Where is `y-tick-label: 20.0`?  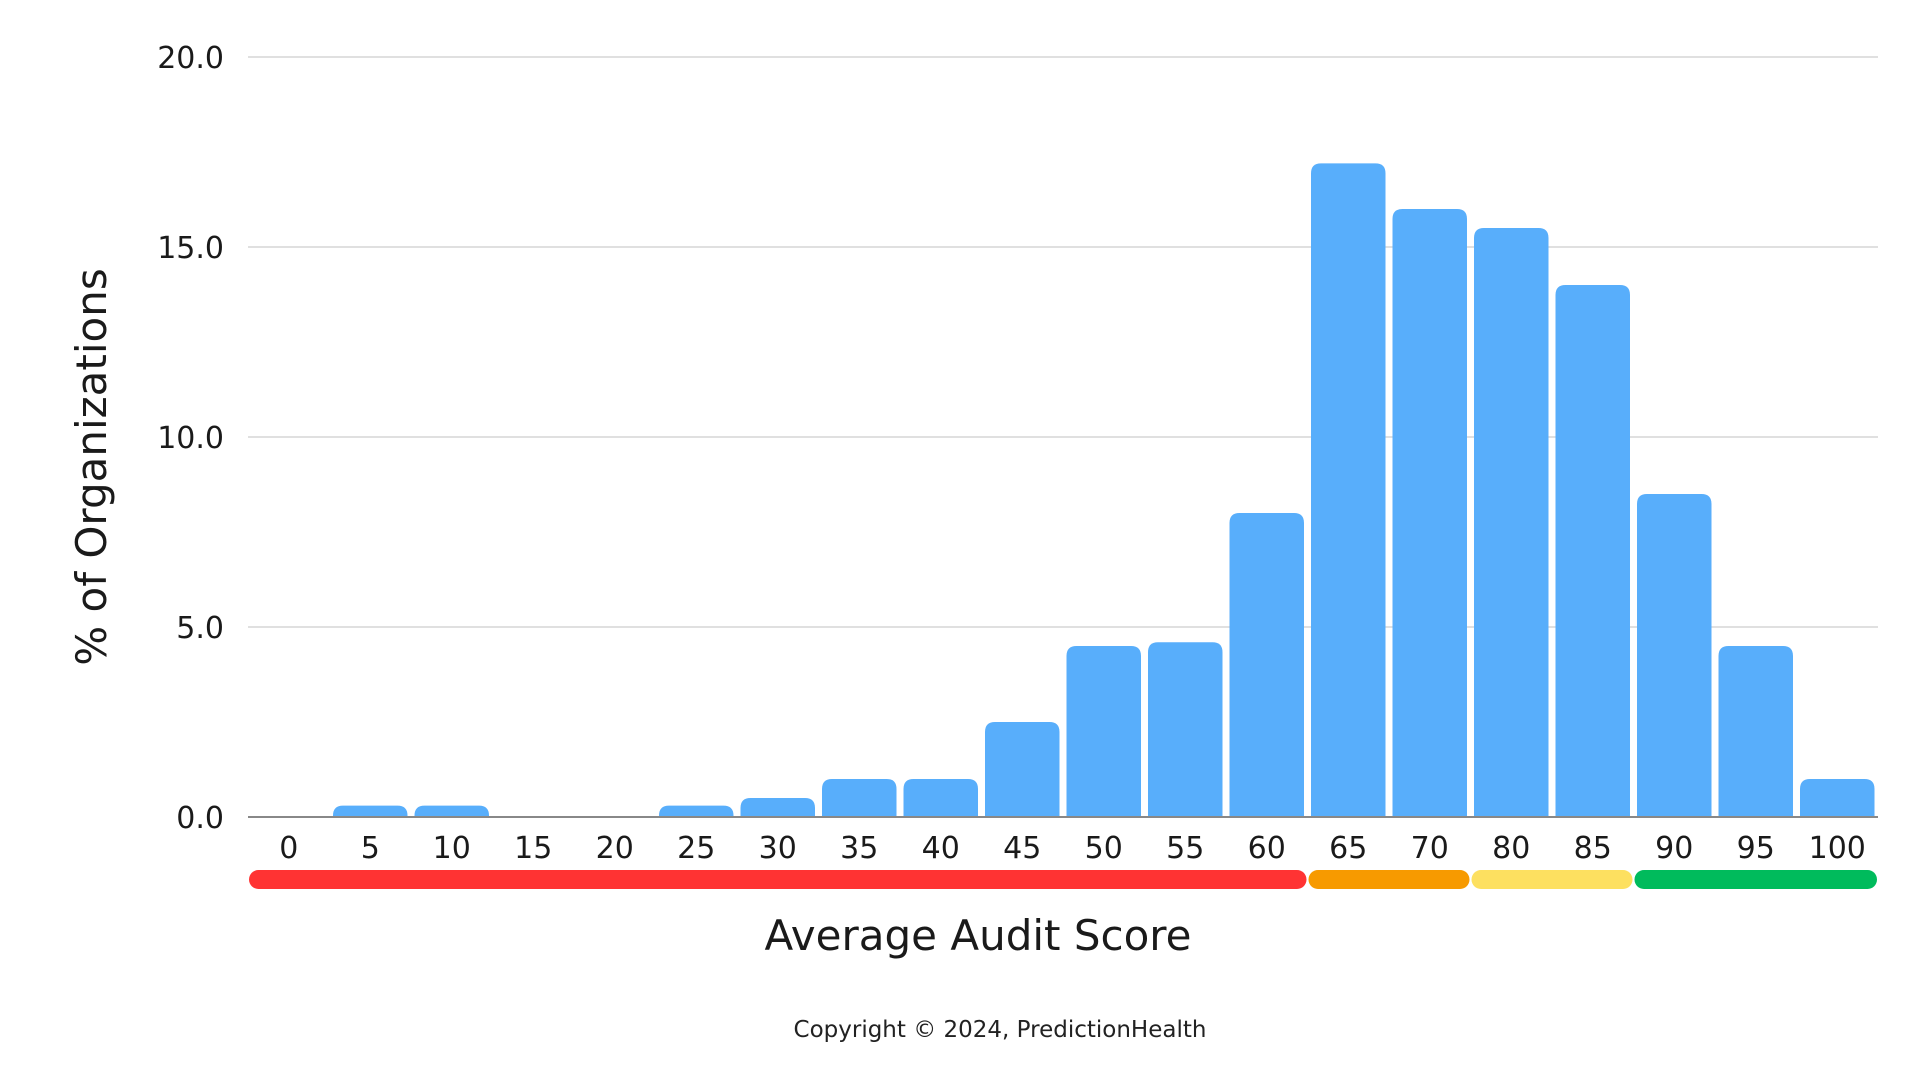
y-tick-label: 20.0 is located at coordinates (190, 58).